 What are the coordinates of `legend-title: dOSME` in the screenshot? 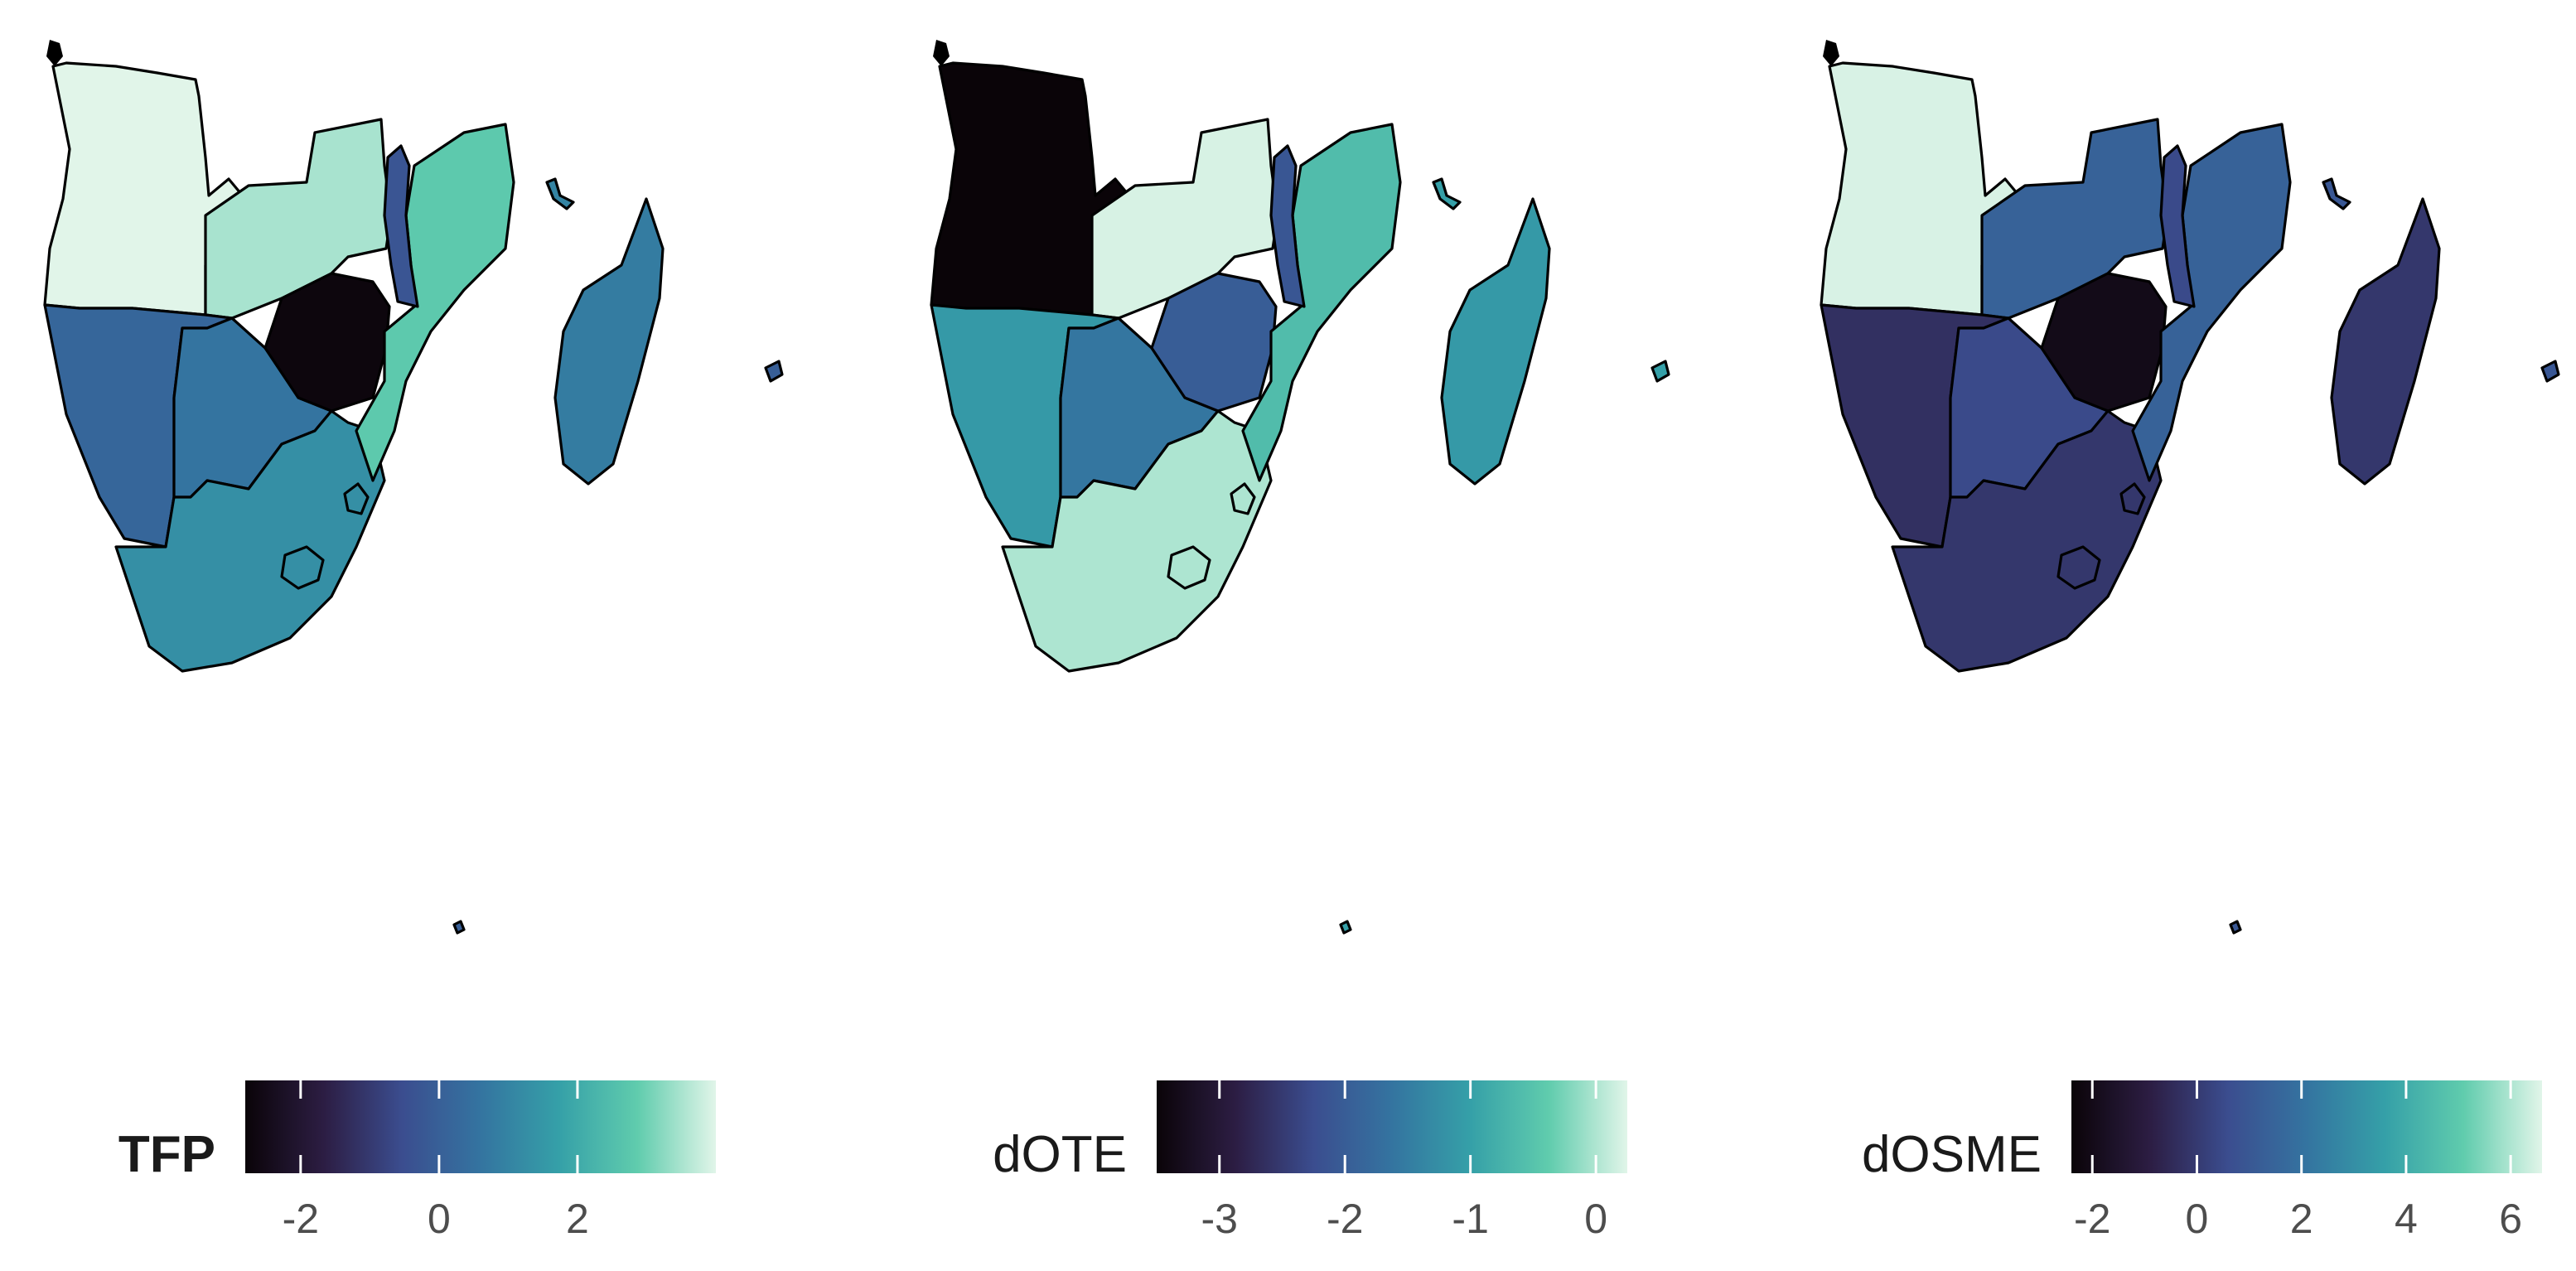 It's located at (1952, 1154).